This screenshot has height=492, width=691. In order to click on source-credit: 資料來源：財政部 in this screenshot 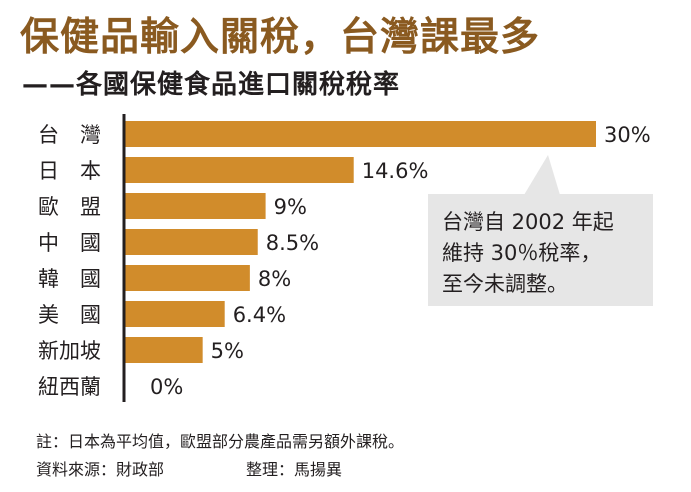, I will do `click(100, 469)`.